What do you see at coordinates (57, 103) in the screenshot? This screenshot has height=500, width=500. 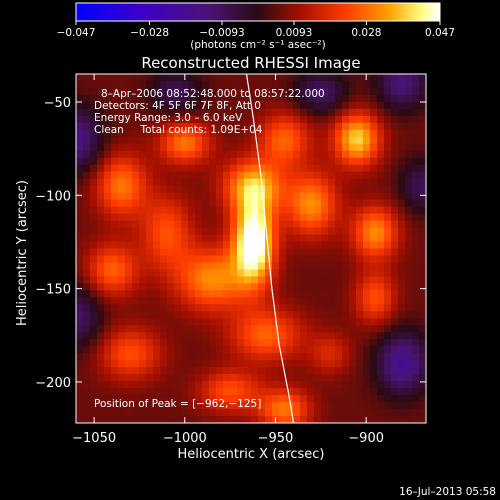 I see `y-tick-label: −50` at bounding box center [57, 103].